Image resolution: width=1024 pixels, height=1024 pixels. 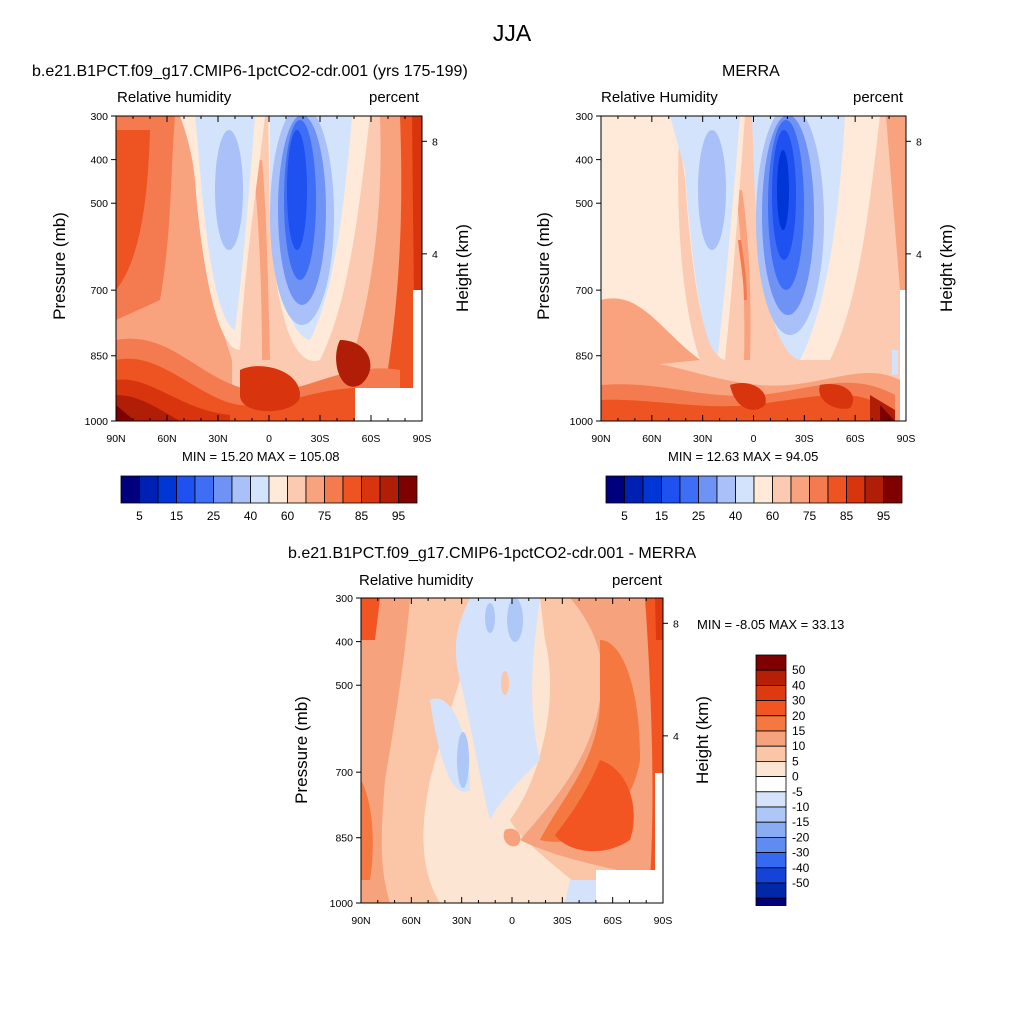 I want to click on stats-diff: MIN = -8.05 MAX = 33.13, so click(x=771, y=624).